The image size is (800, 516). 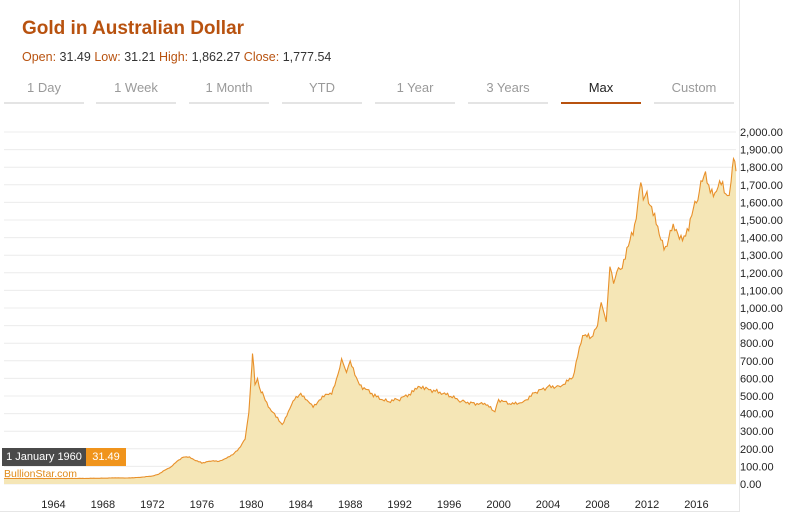 What do you see at coordinates (44, 91) in the screenshot?
I see `tab-1-day: 1 Day` at bounding box center [44, 91].